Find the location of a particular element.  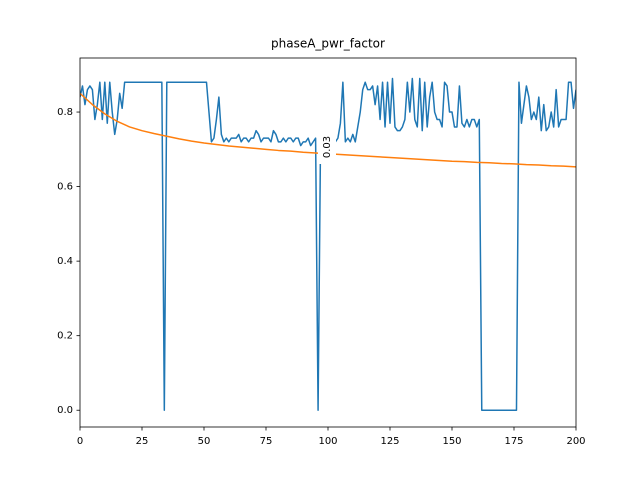

y-tick-label: 0.2 is located at coordinates (65, 336).